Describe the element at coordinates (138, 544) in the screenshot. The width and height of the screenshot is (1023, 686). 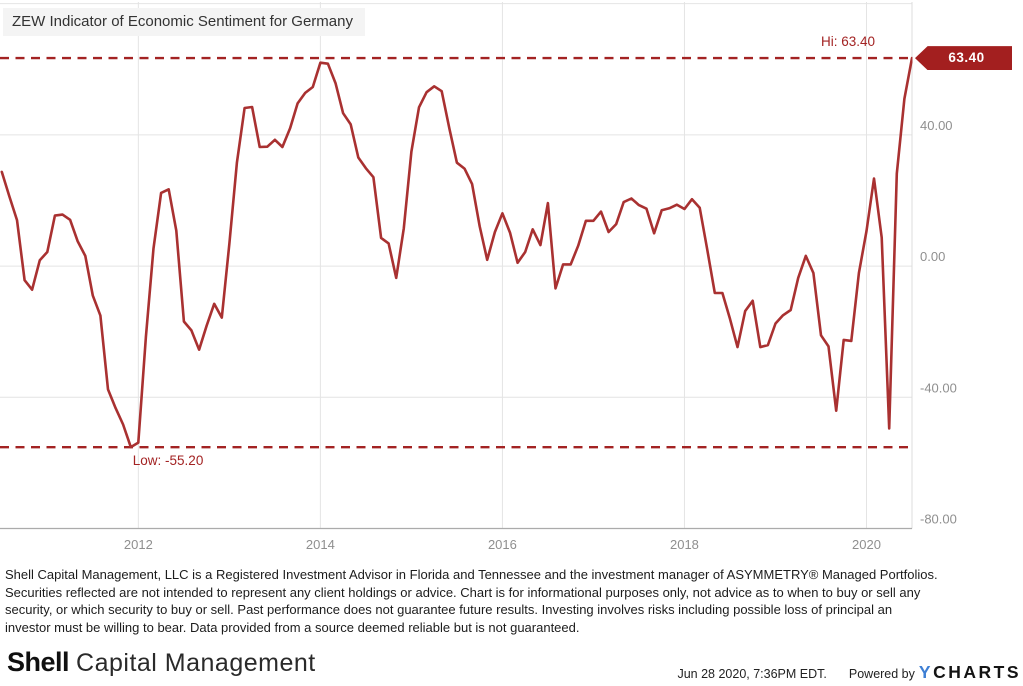
I see `x-tick-label: 2012` at that location.